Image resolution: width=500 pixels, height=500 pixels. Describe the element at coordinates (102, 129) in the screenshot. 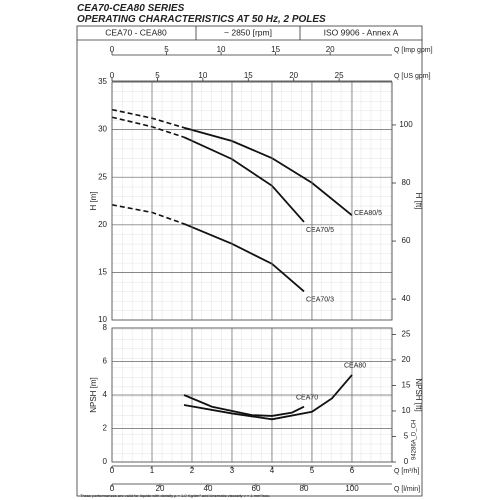

I see `y-tick-label: 30` at that location.